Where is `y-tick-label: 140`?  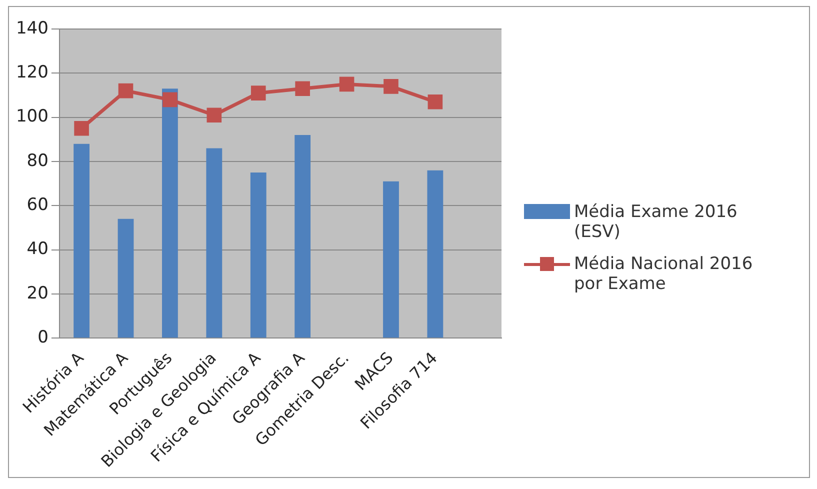 y-tick-label: 140 is located at coordinates (32, 28).